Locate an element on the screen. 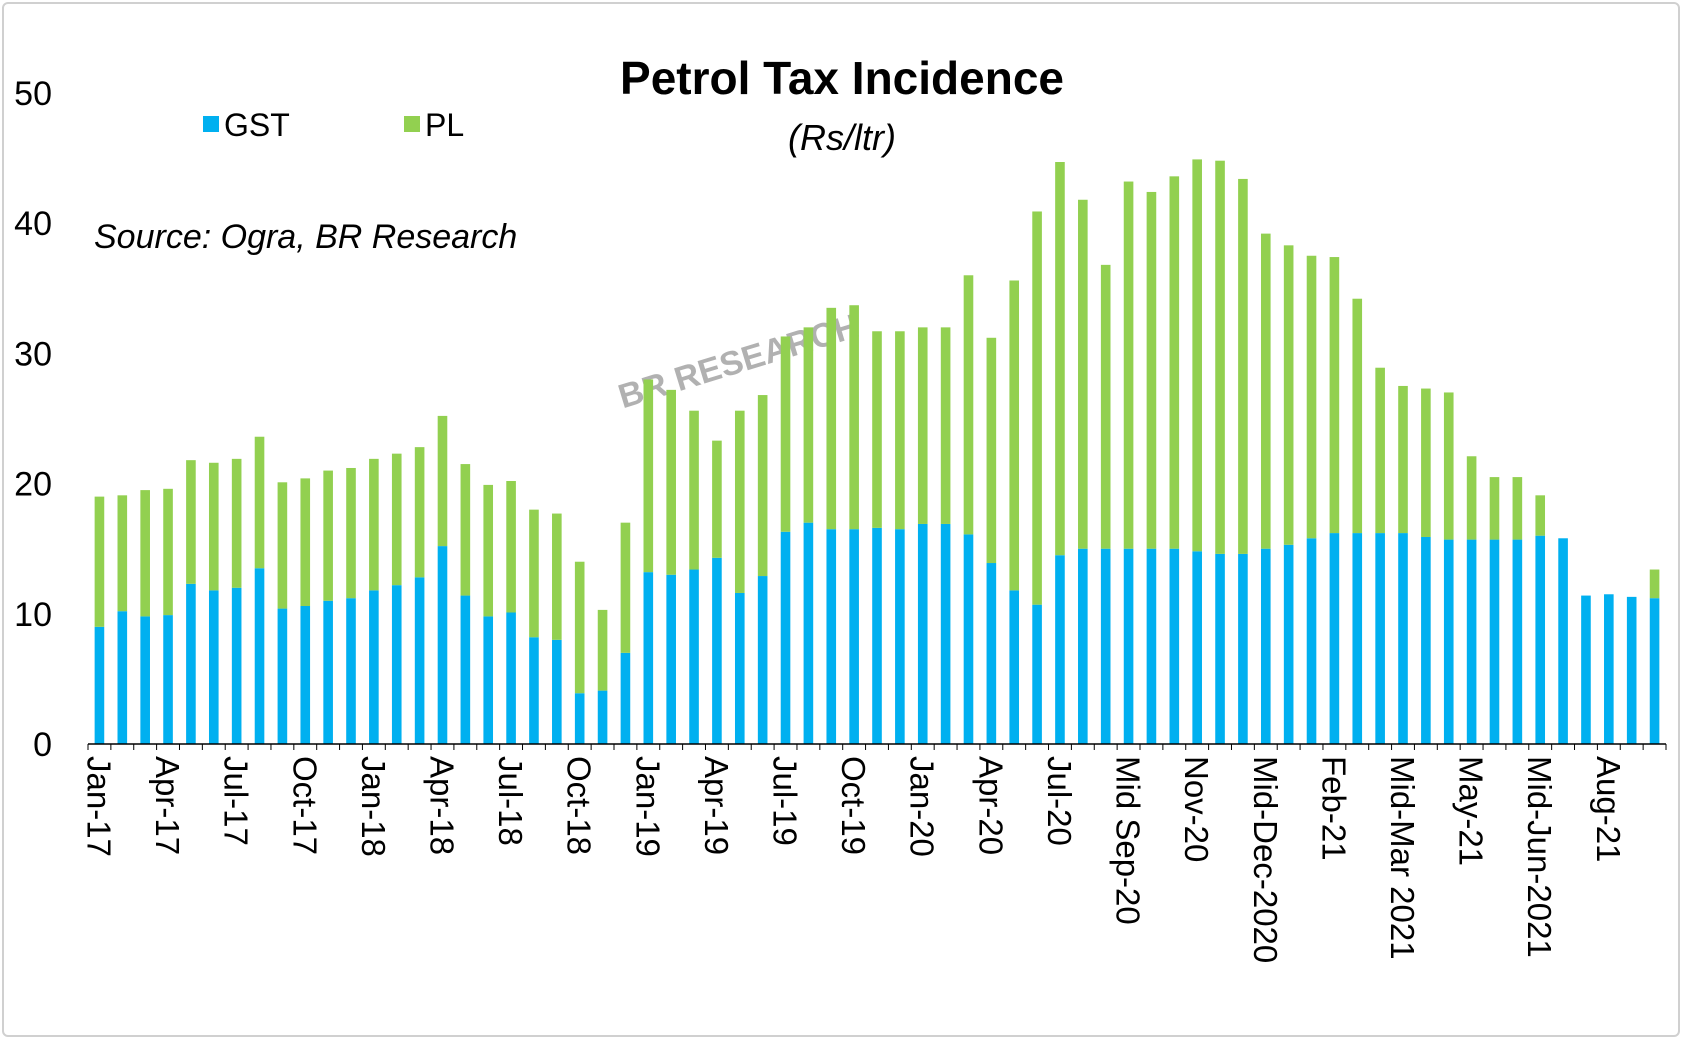 This screenshot has height=1041, width=1684. x-tick-label: Jan-20 is located at coordinates (922, 806).